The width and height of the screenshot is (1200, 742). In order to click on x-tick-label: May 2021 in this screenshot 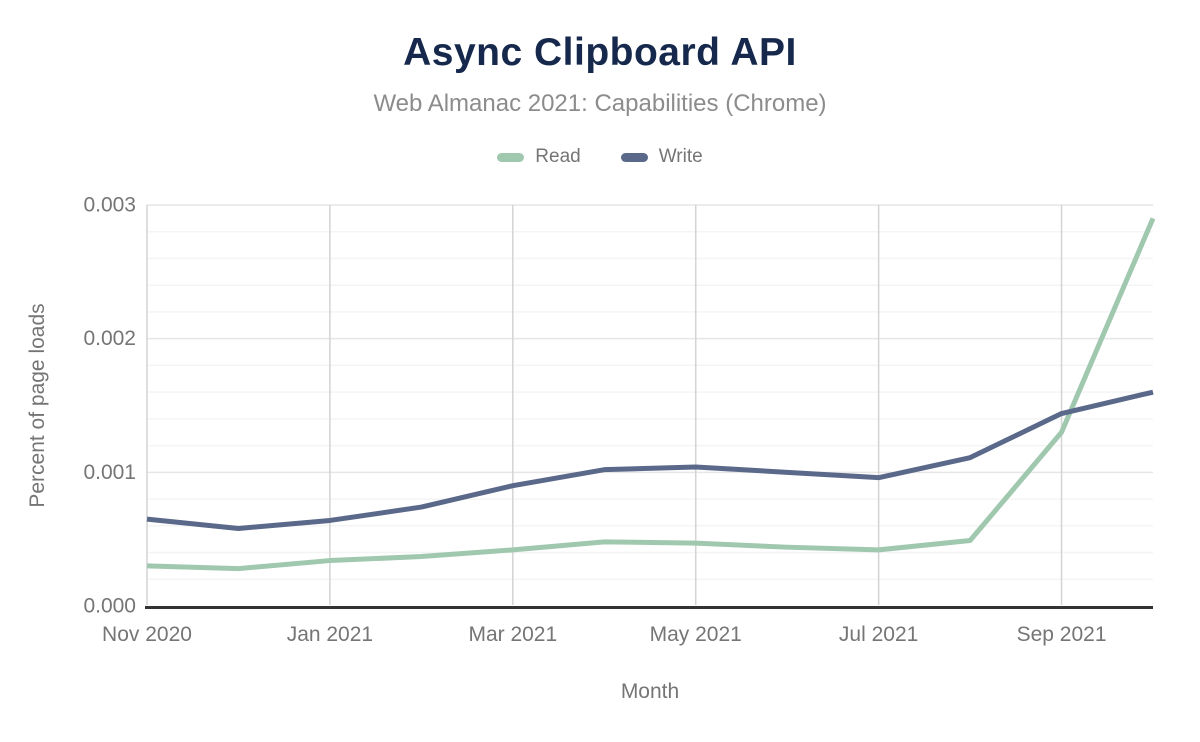, I will do `click(696, 634)`.